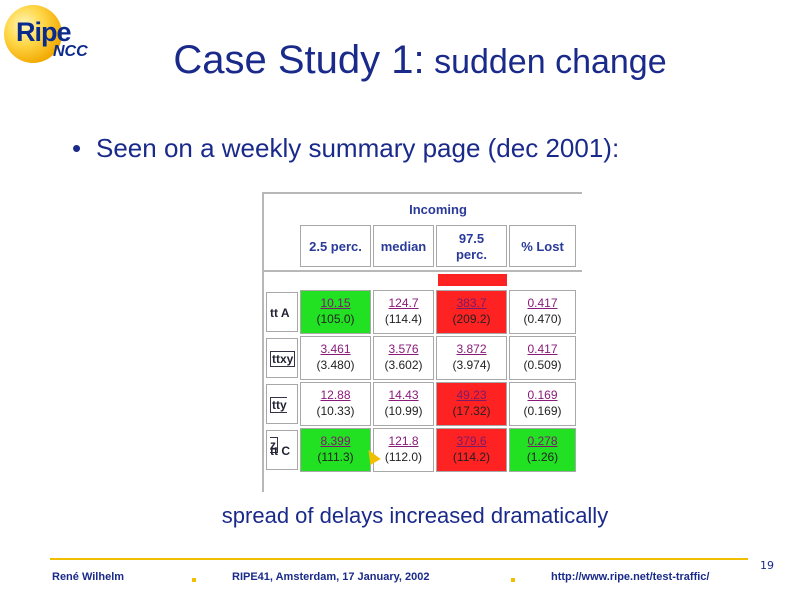  I want to click on row-label: tt A, so click(282, 312).